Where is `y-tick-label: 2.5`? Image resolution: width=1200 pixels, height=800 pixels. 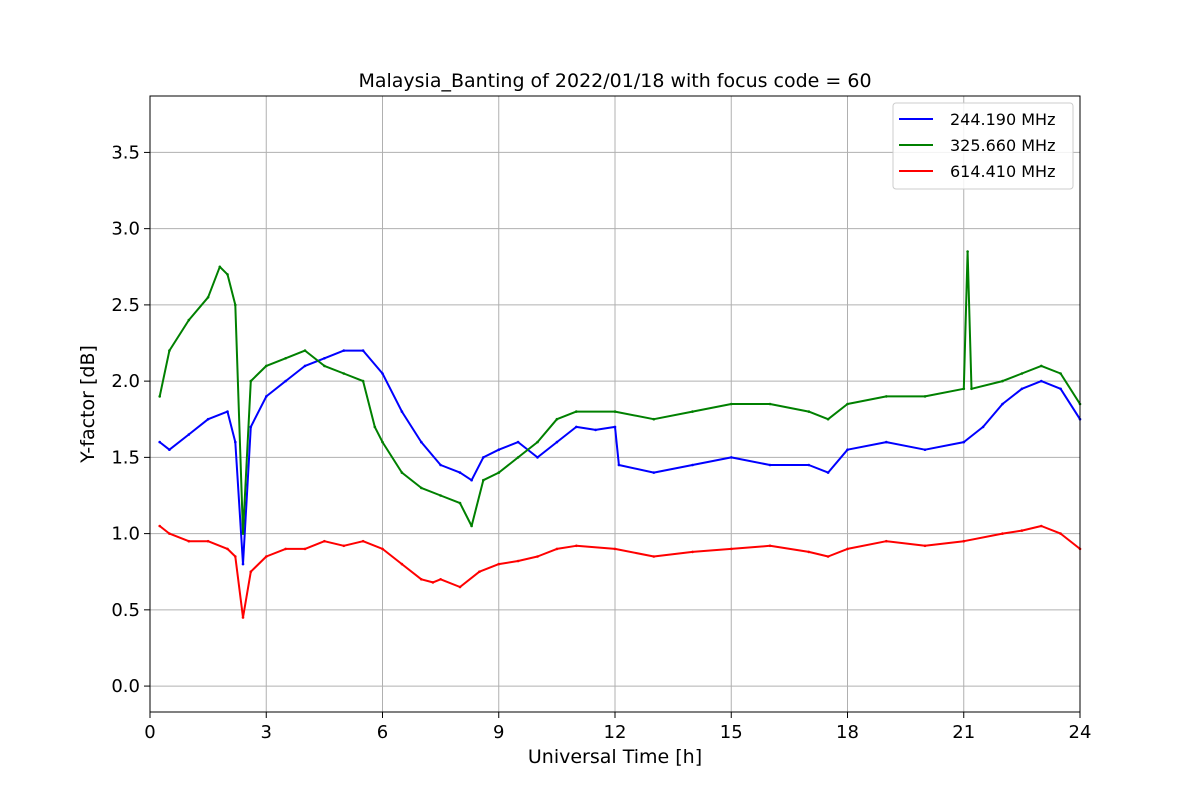 y-tick-label: 2.5 is located at coordinates (125, 305).